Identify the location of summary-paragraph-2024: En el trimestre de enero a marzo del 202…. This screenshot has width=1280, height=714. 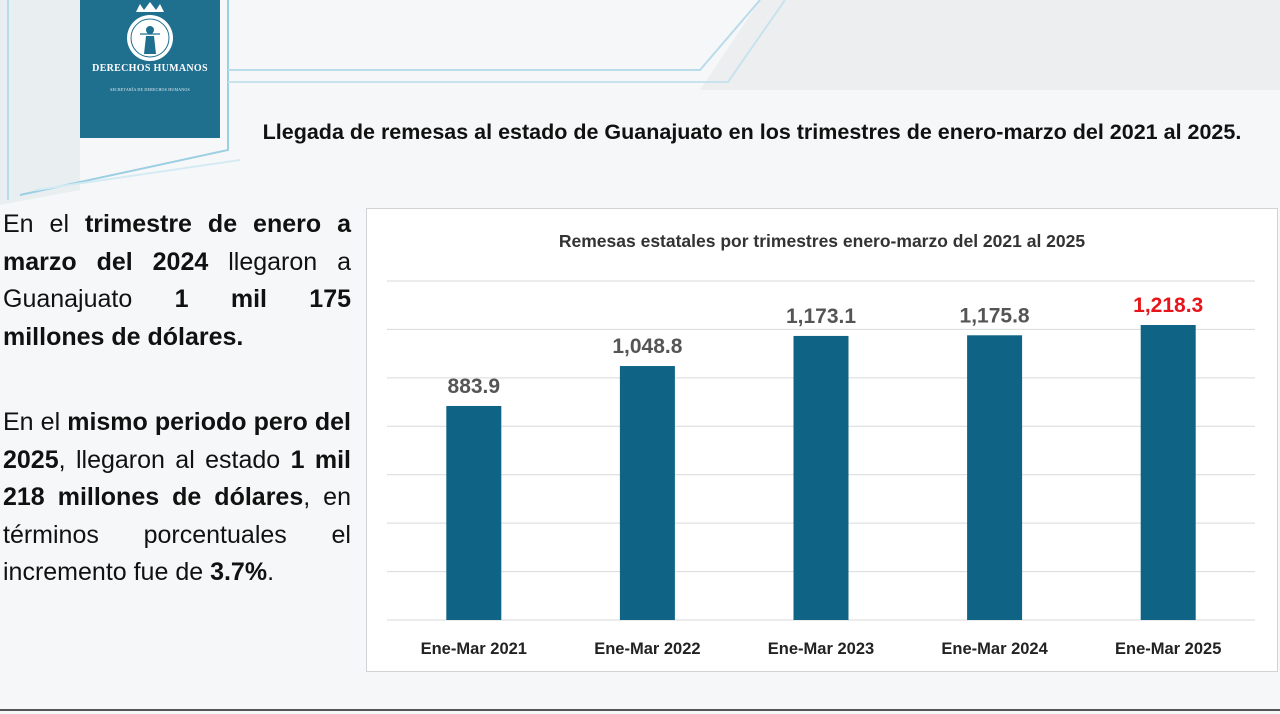
(177, 280).